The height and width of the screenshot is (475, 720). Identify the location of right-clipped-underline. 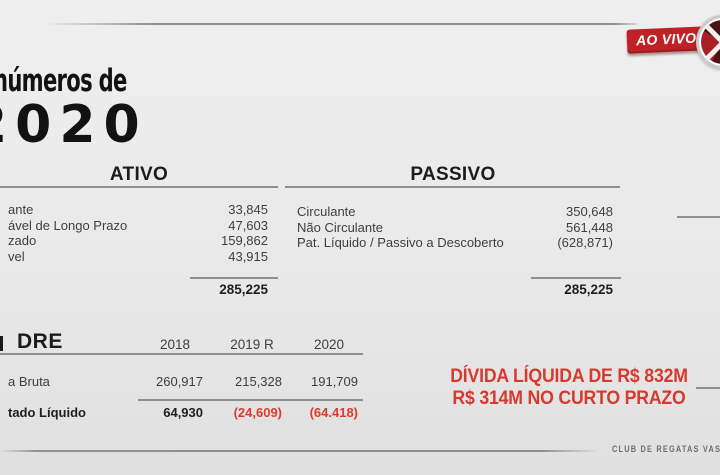
(698, 217).